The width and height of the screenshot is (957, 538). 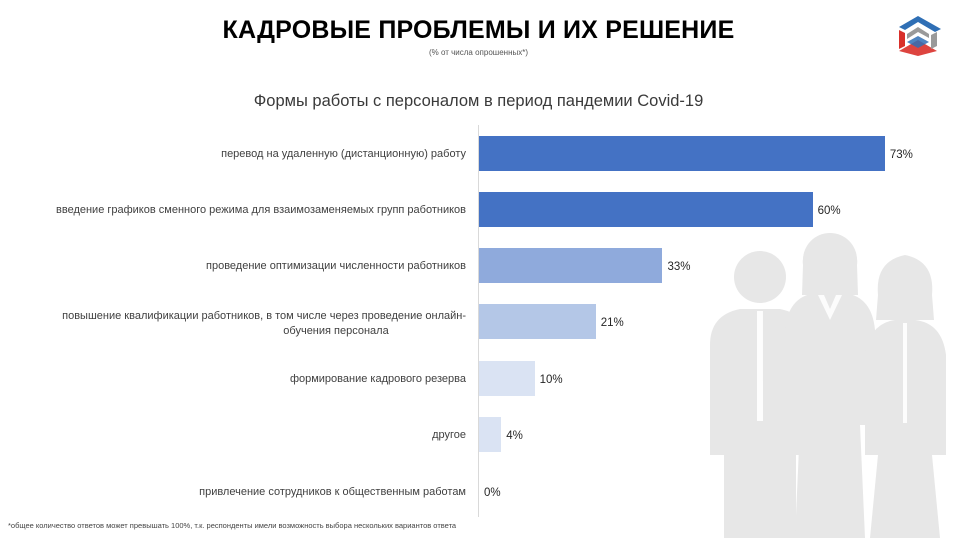 I want to click on value-label-shift-schedules: 60%, so click(x=829, y=211).